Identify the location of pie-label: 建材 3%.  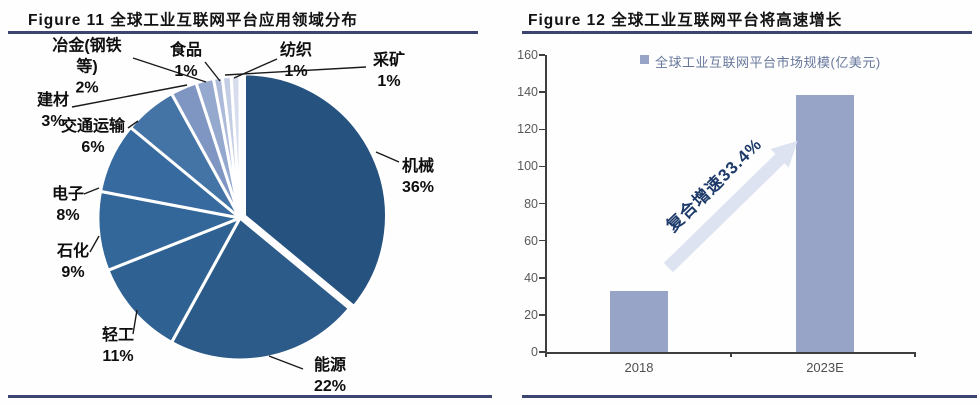
(53, 111).